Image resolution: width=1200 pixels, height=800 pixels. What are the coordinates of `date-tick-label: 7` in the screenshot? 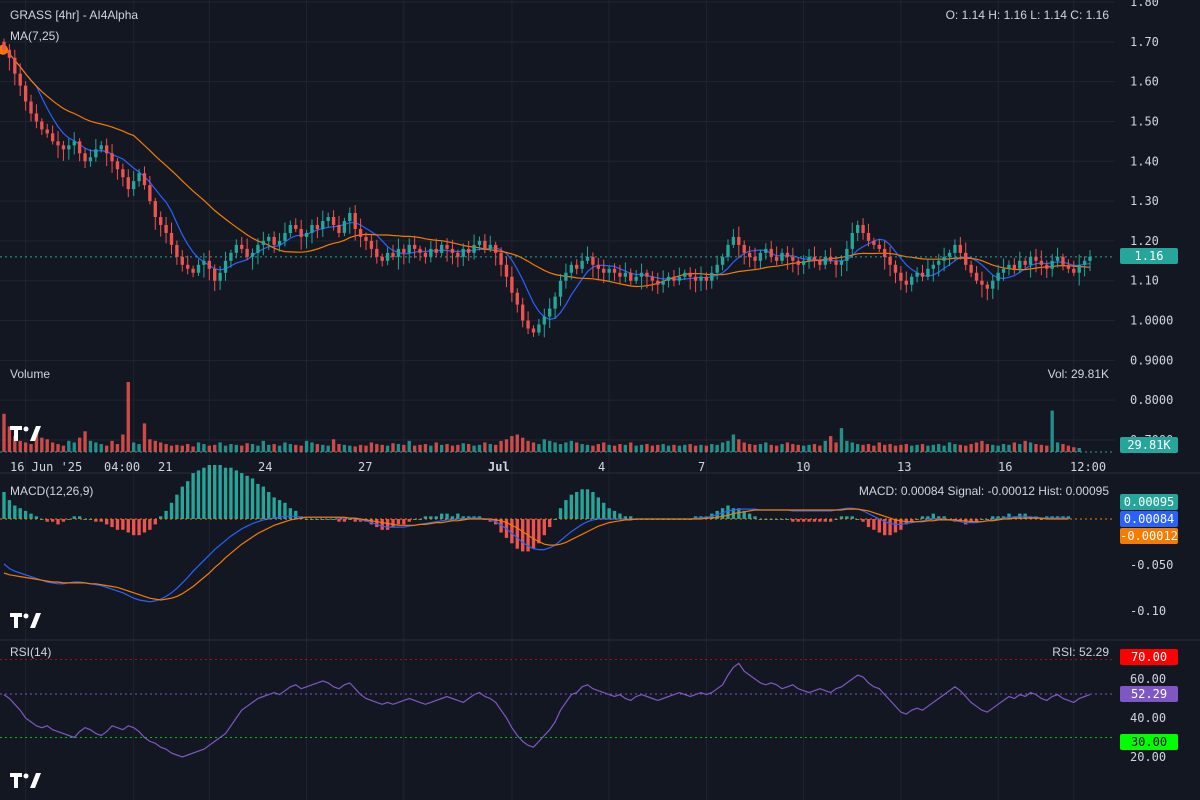 It's located at (701, 467).